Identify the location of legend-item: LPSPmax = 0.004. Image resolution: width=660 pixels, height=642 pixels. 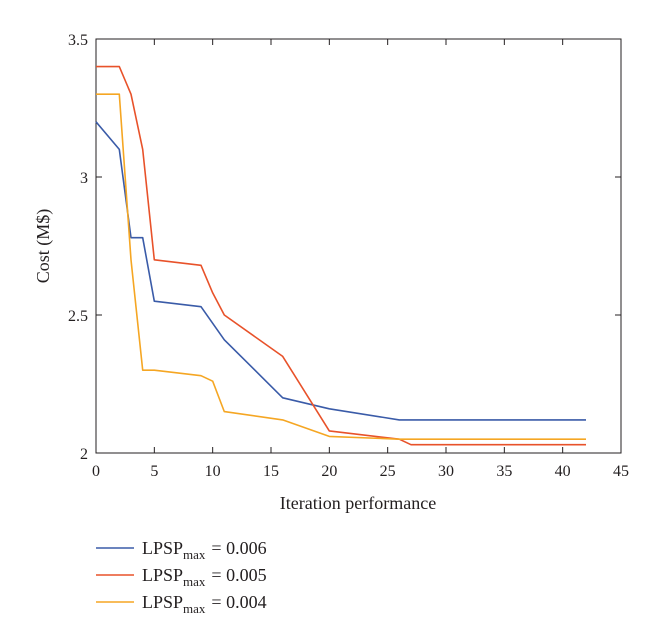
(181, 604).